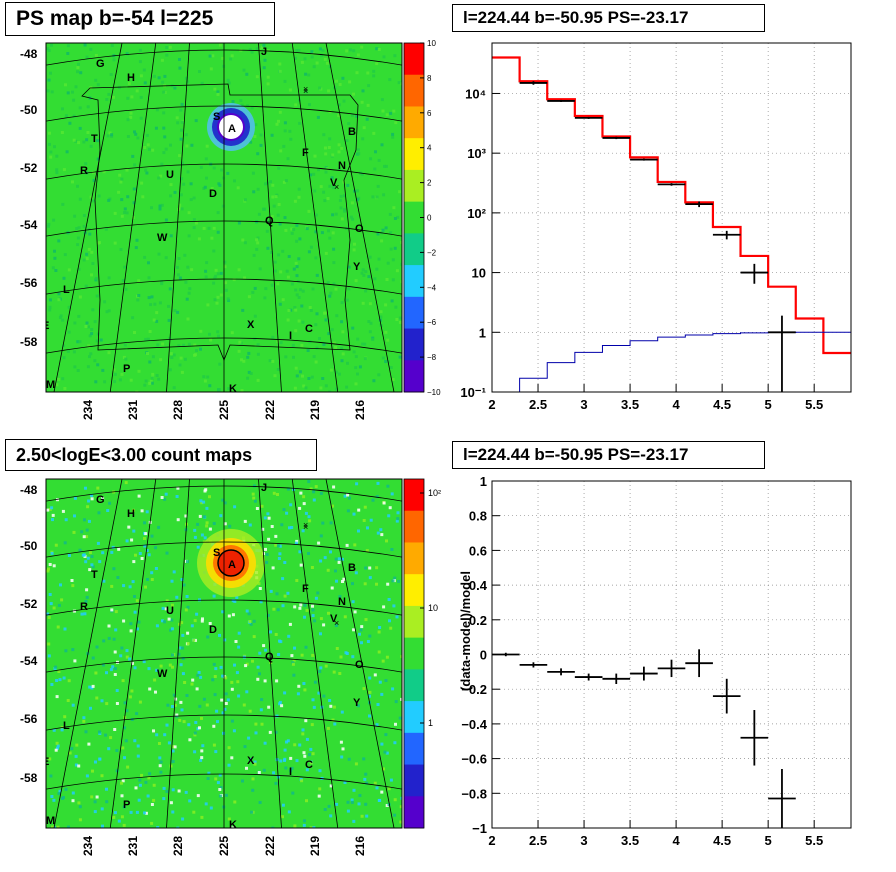 This screenshot has height=872, width=896. What do you see at coordinates (94, 575) in the screenshot?
I see `source-label-T: T` at bounding box center [94, 575].